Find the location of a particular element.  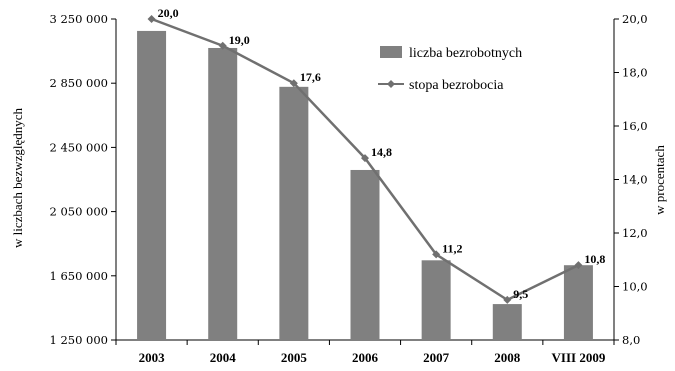

x-tick-label: 2006 is located at coordinates (365, 357).